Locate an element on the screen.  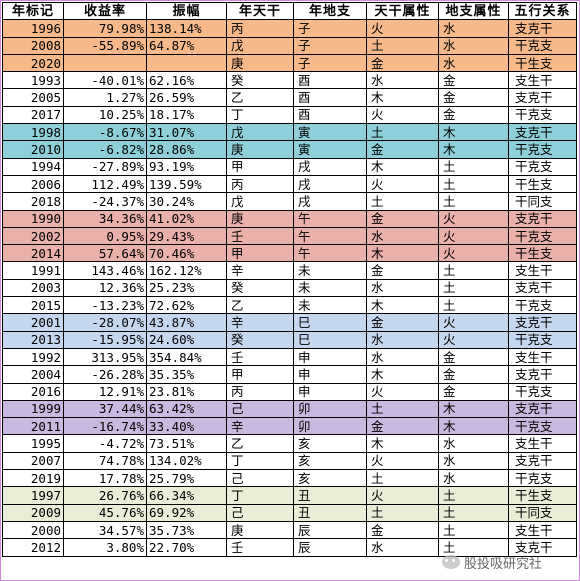
cell-amplitude: 134.02% is located at coordinates (186, 461).